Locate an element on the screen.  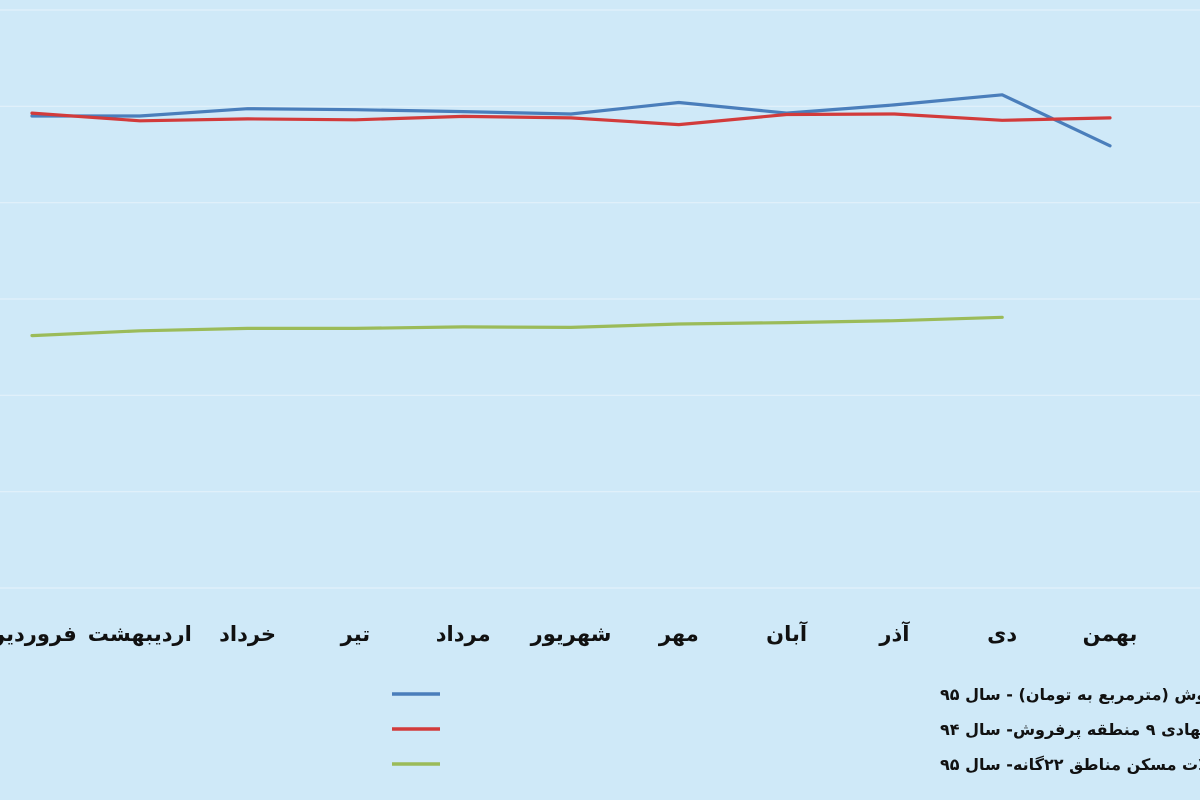
x-tick-label: مرداد is located at coordinates (463, 634).